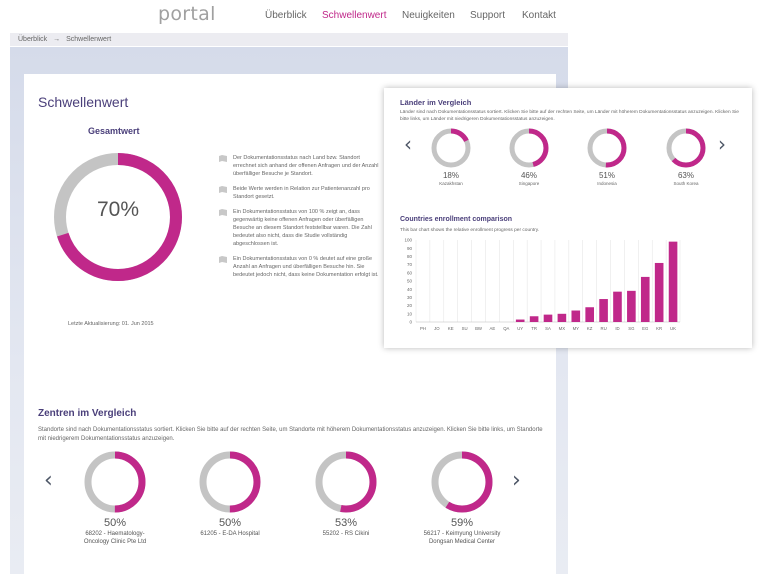  I want to click on center-percentage: 50%, so click(230, 523).